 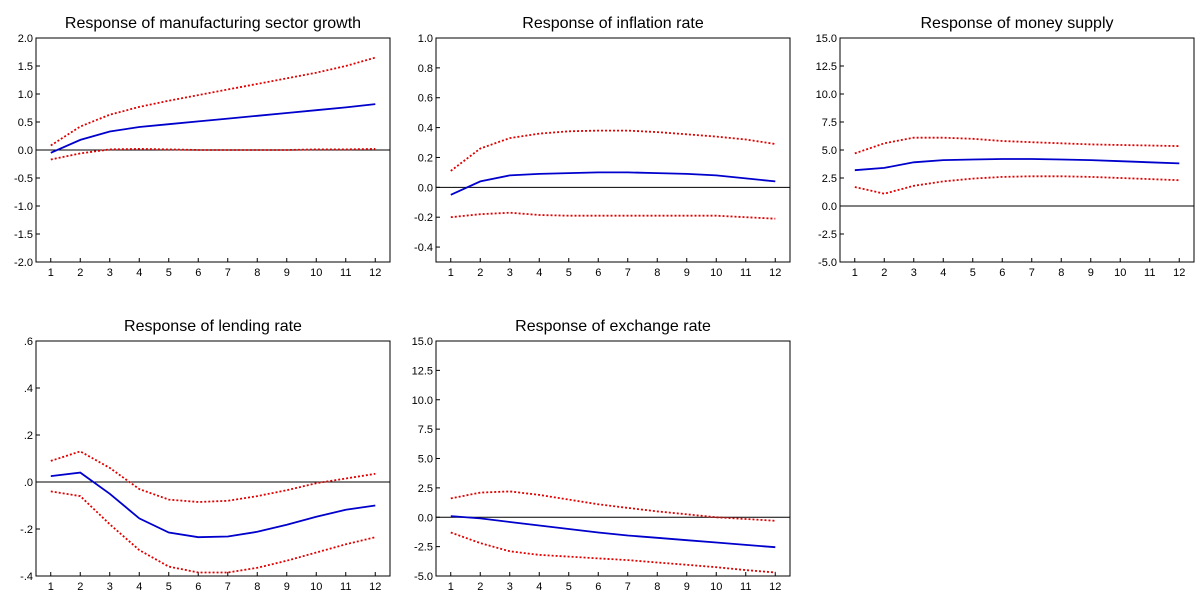 What do you see at coordinates (28, 342) in the screenshot?
I see `y-tick-label: .6` at bounding box center [28, 342].